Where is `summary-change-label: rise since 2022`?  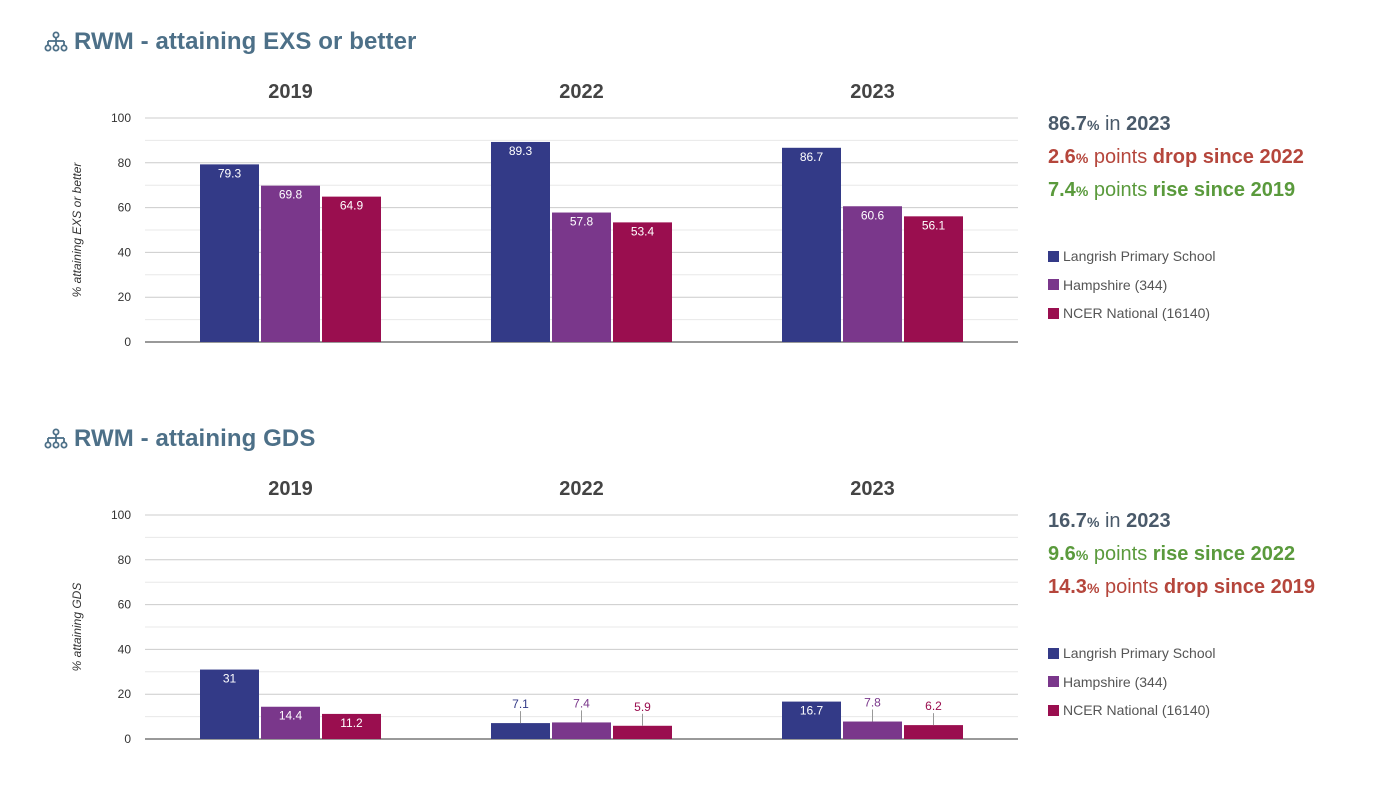 summary-change-label: rise since 2022 is located at coordinates (1224, 554).